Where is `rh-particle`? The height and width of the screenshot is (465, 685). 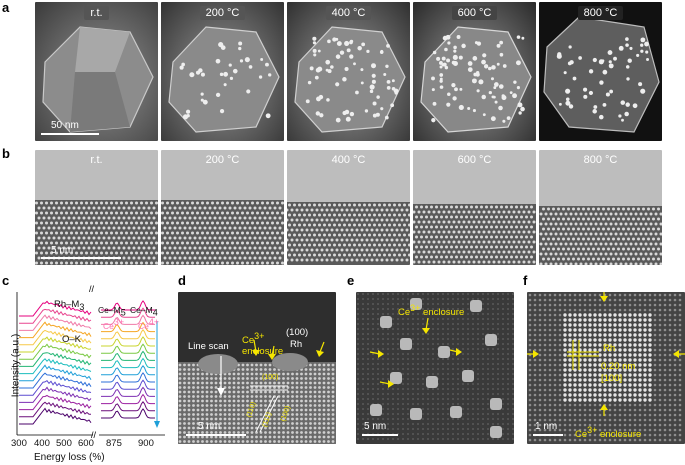 rh-particle is located at coordinates (432, 382).